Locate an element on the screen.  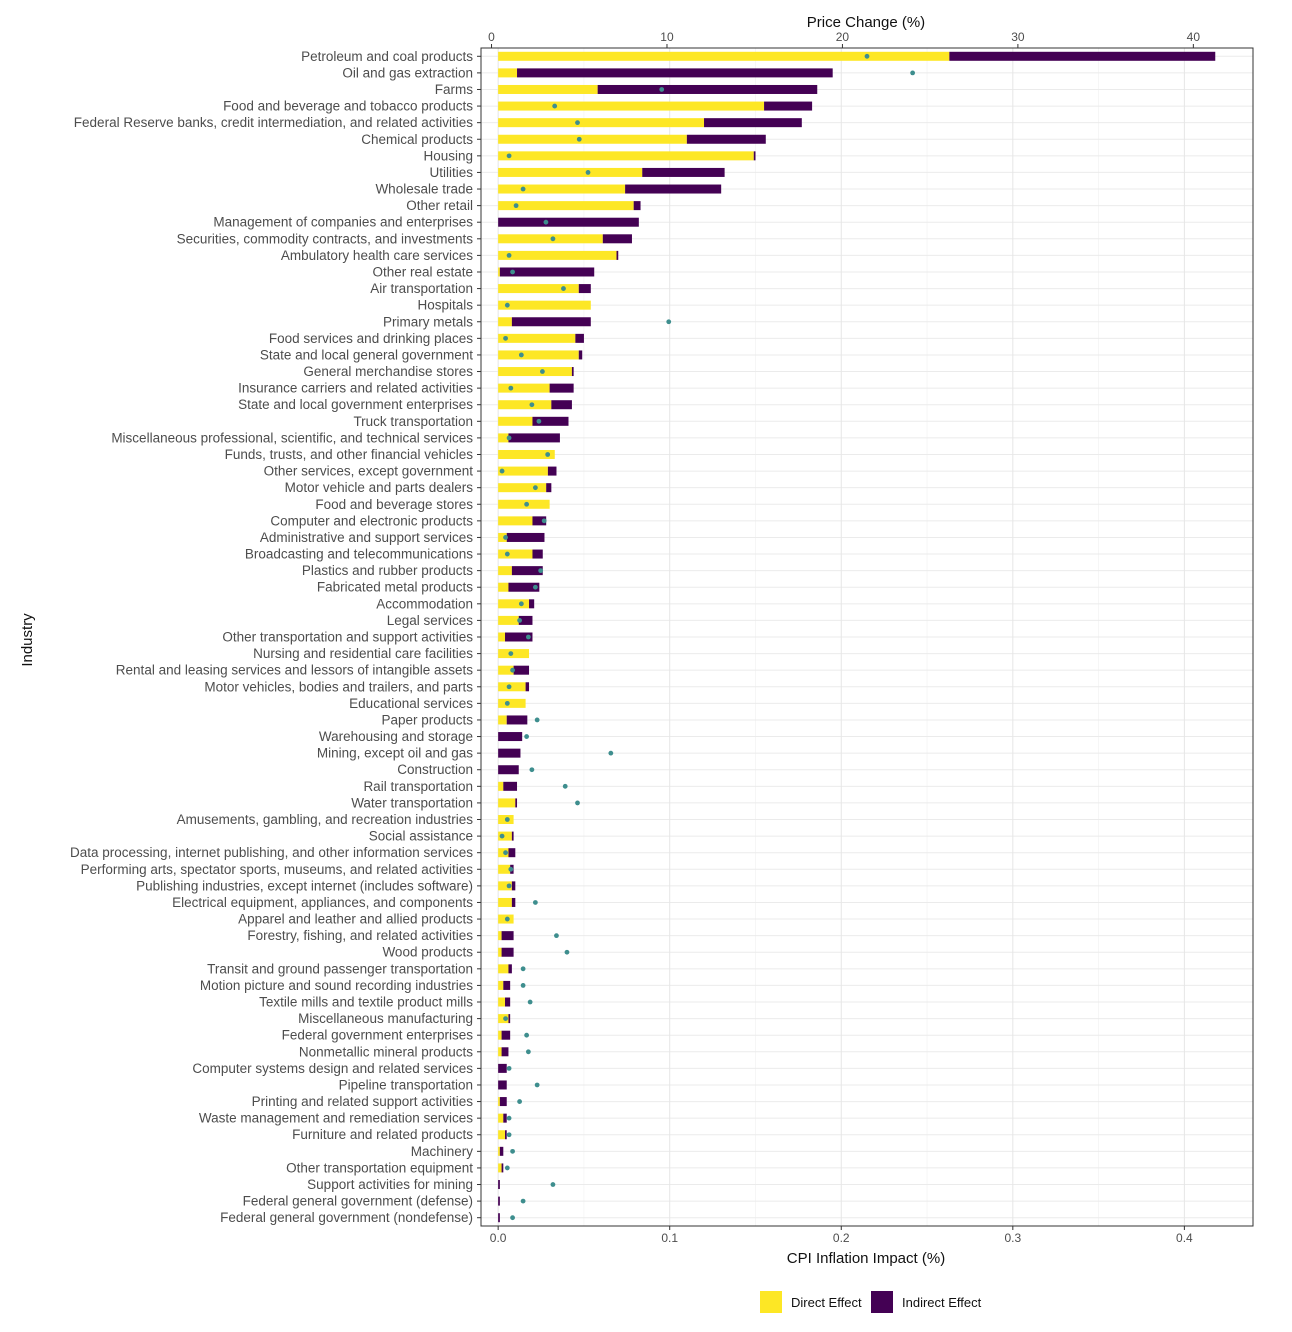
industry-label: Textile mills and textile product mills is located at coordinates (366, 1002).